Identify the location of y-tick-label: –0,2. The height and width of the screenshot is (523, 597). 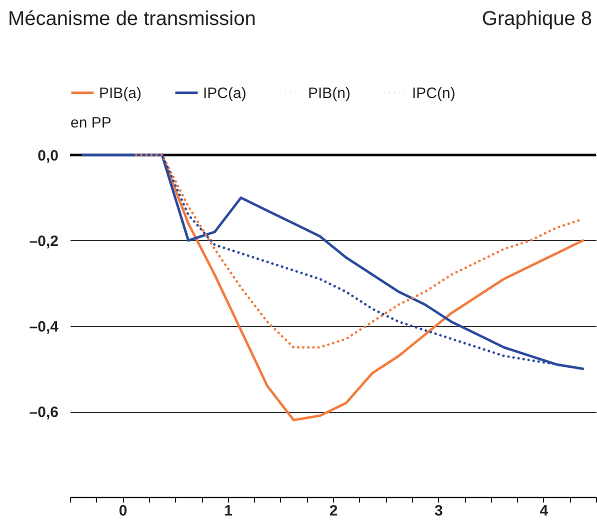
(43, 241).